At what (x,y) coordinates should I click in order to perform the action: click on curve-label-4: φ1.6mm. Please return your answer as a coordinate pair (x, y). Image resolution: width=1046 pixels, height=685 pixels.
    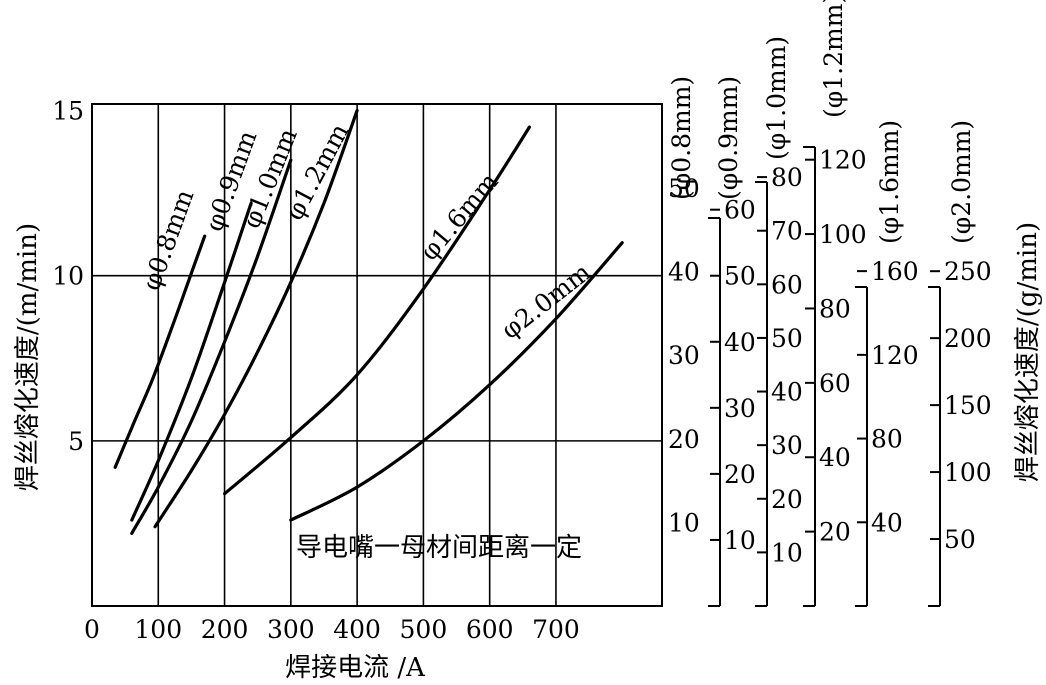
    Looking at the image, I should click on (459, 216).